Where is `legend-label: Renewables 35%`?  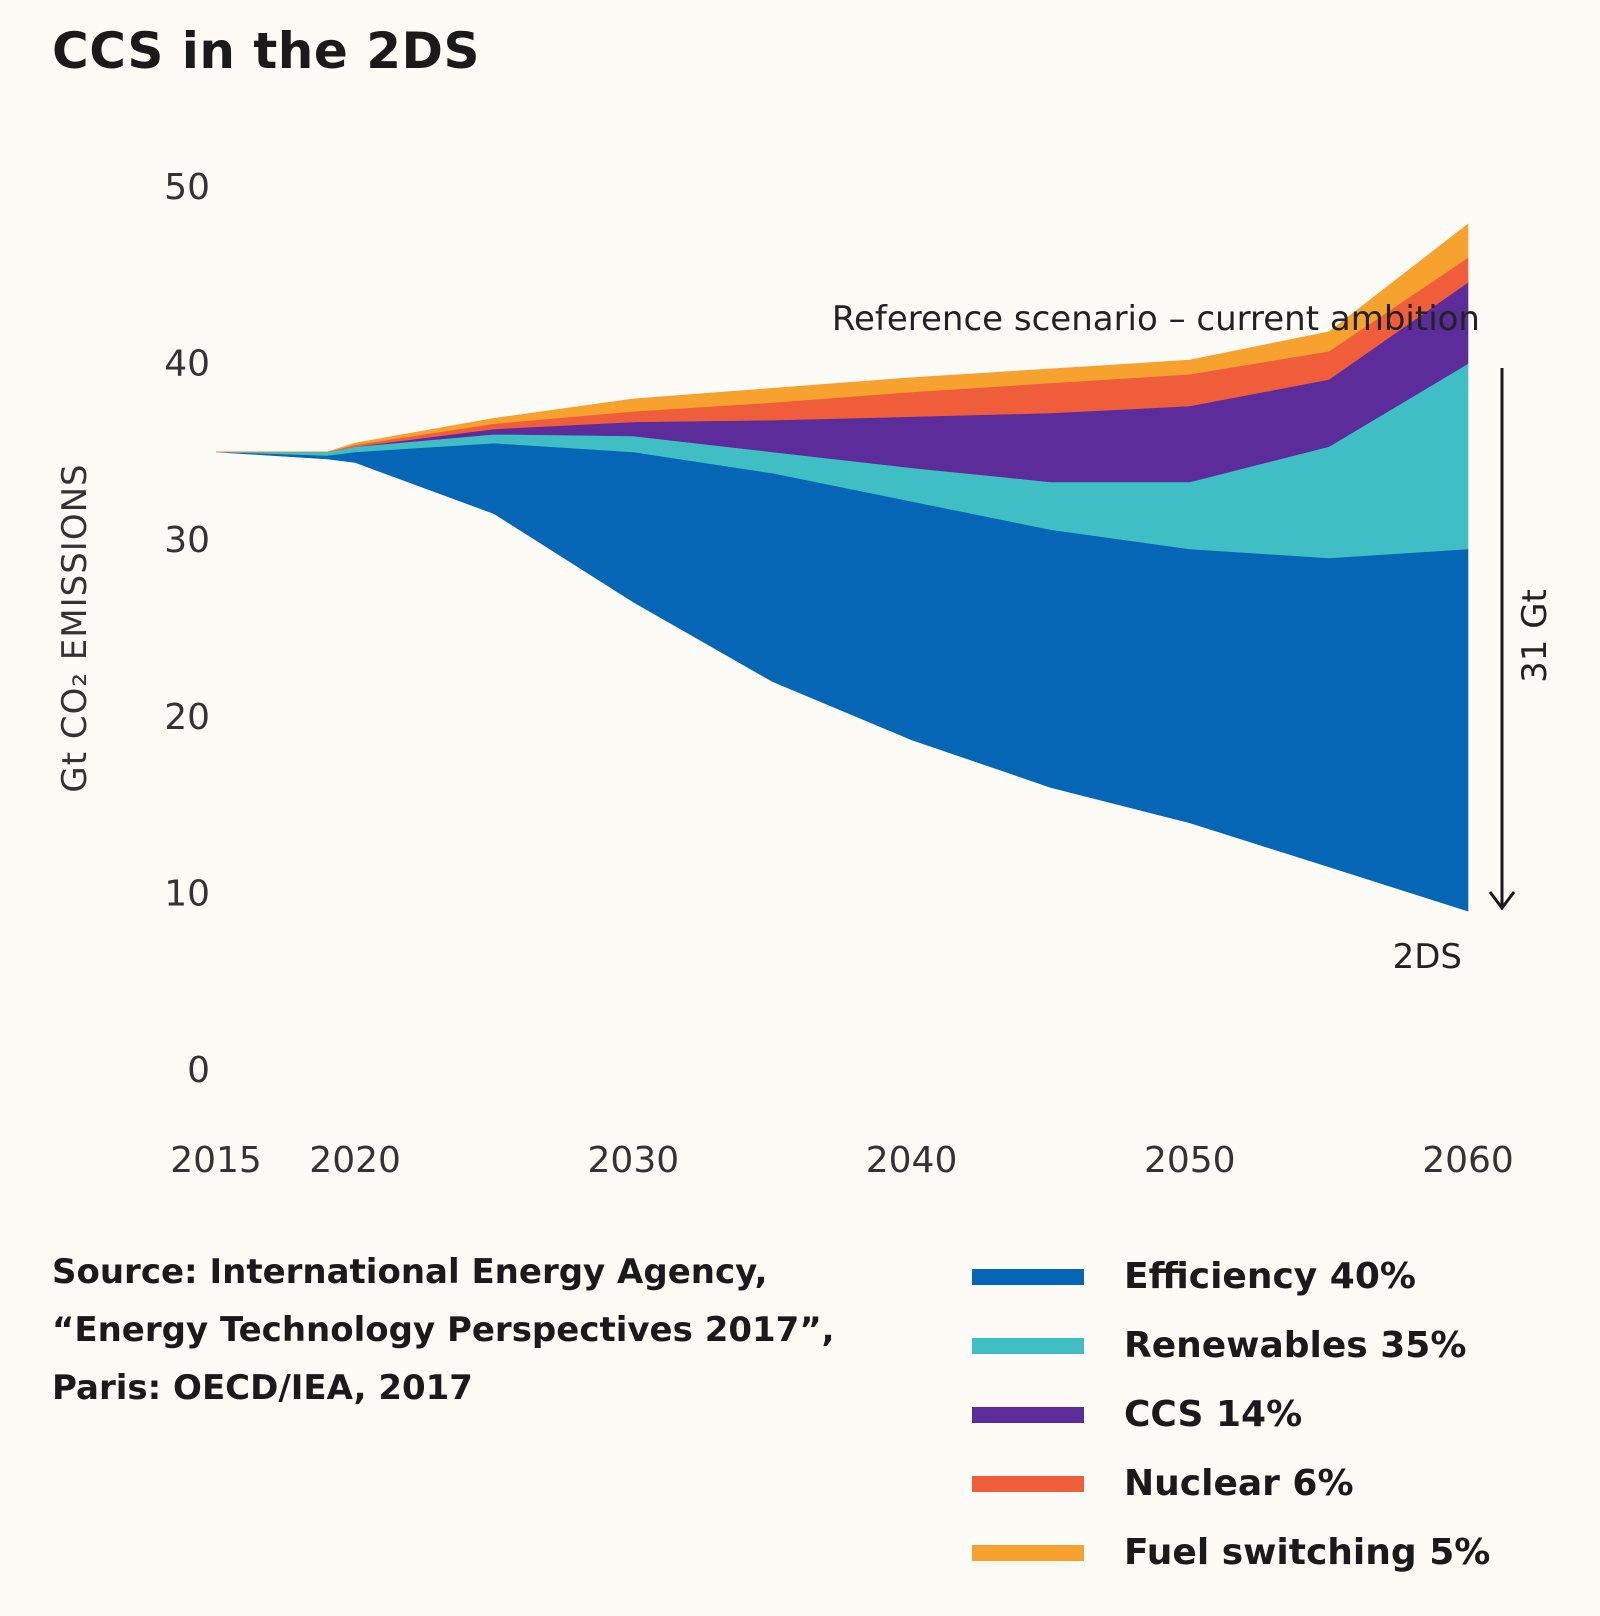
legend-label: Renewables 35% is located at coordinates (1295, 1345).